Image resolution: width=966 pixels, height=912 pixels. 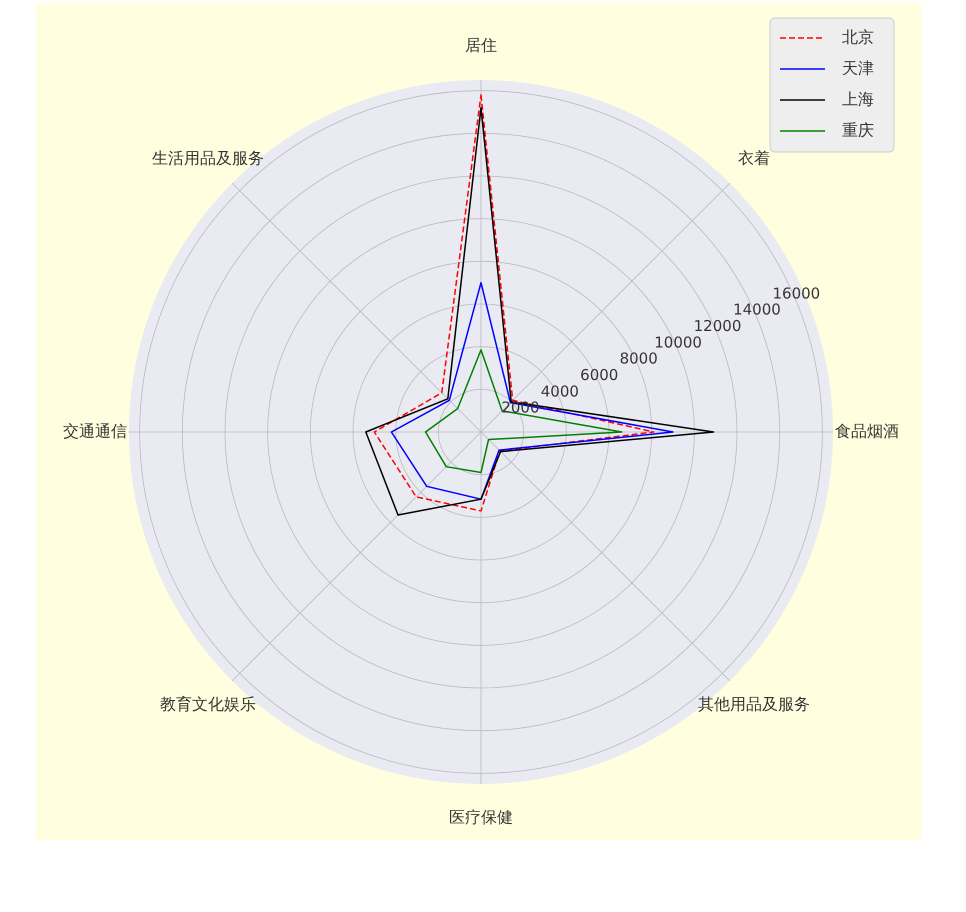 What do you see at coordinates (867, 430) in the screenshot?
I see `spoke-label: 食品烟酒` at bounding box center [867, 430].